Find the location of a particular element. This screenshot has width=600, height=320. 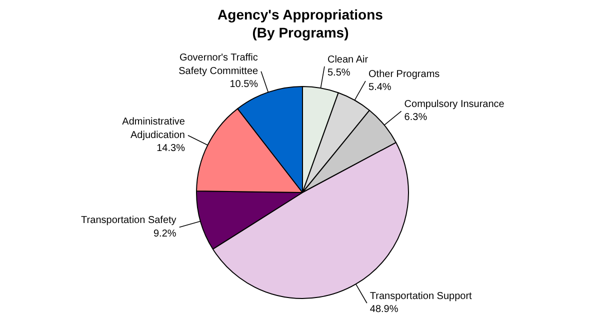

slice-label: Compulsory Insurance is located at coordinates (454, 104).